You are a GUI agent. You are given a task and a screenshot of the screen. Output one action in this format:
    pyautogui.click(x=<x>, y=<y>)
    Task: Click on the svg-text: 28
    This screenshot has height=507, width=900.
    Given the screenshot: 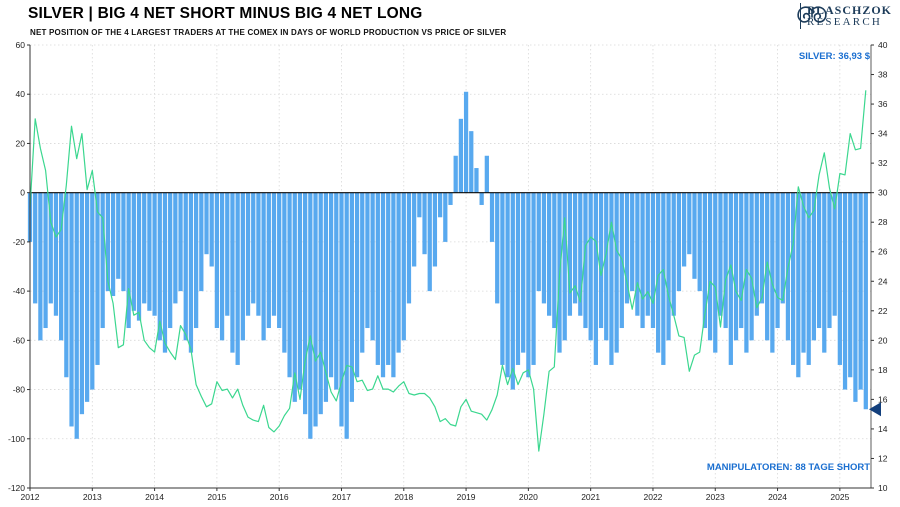 What is the action you would take?
    pyautogui.click(x=883, y=222)
    